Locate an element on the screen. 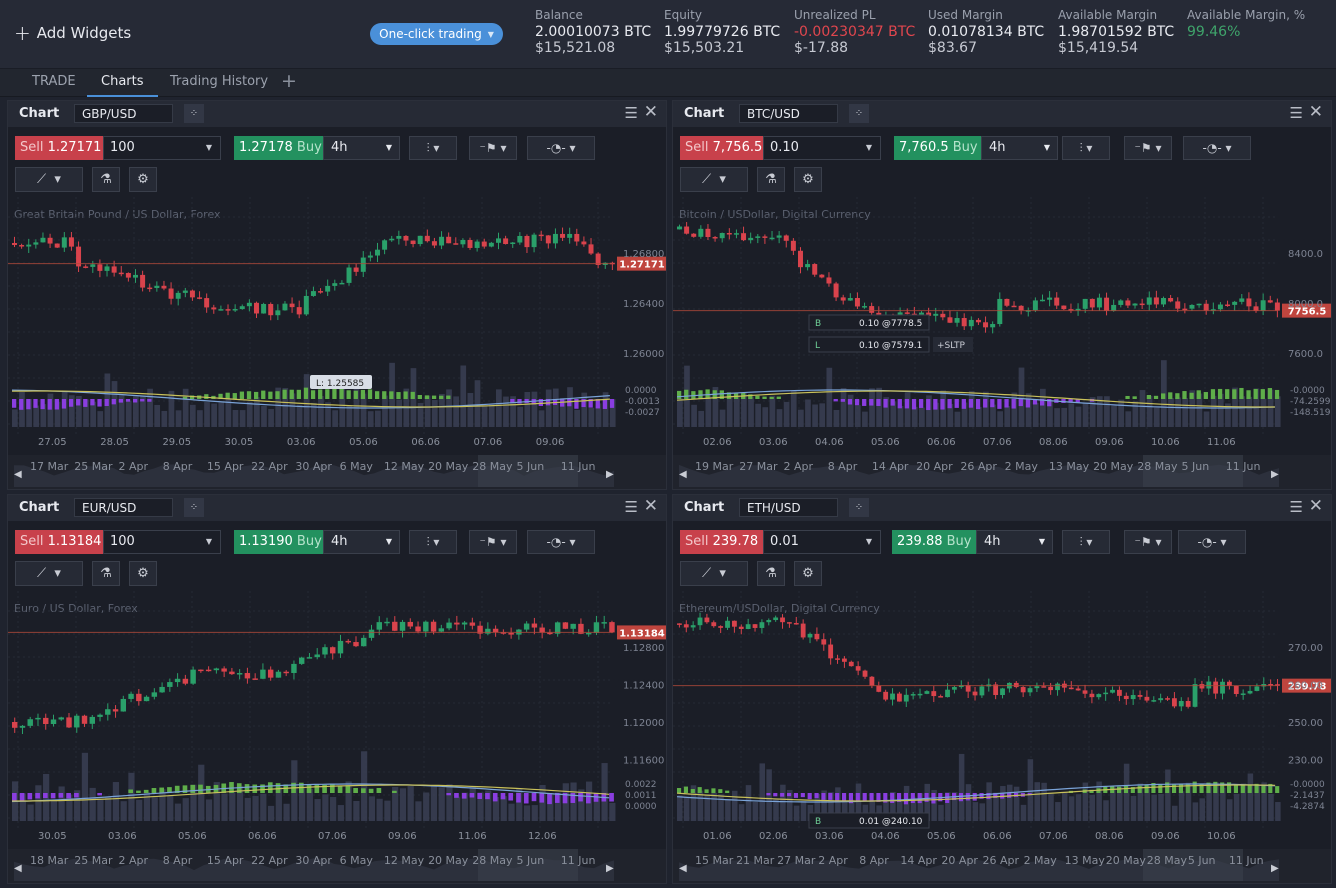  sell-button: Sell 1.27171 is located at coordinates (61, 148).